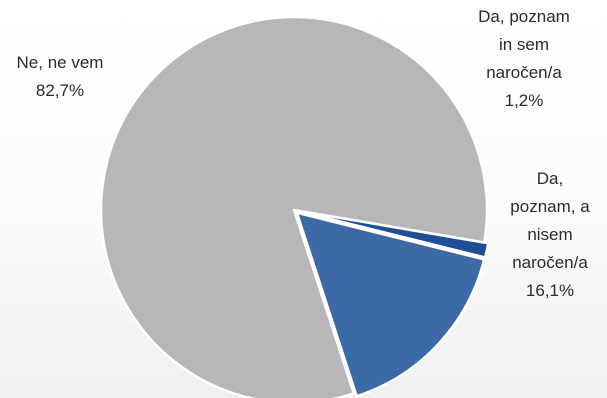  Describe the element at coordinates (60, 90) in the screenshot. I see `slice-value-label: 82,7%` at that location.